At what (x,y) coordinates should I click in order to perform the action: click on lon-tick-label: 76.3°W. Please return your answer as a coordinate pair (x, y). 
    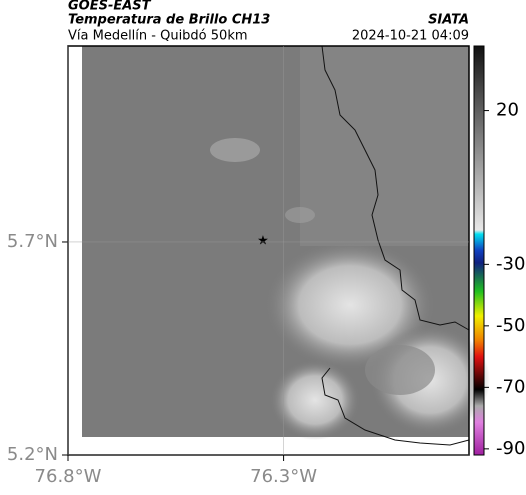
    Looking at the image, I should click on (283, 476).